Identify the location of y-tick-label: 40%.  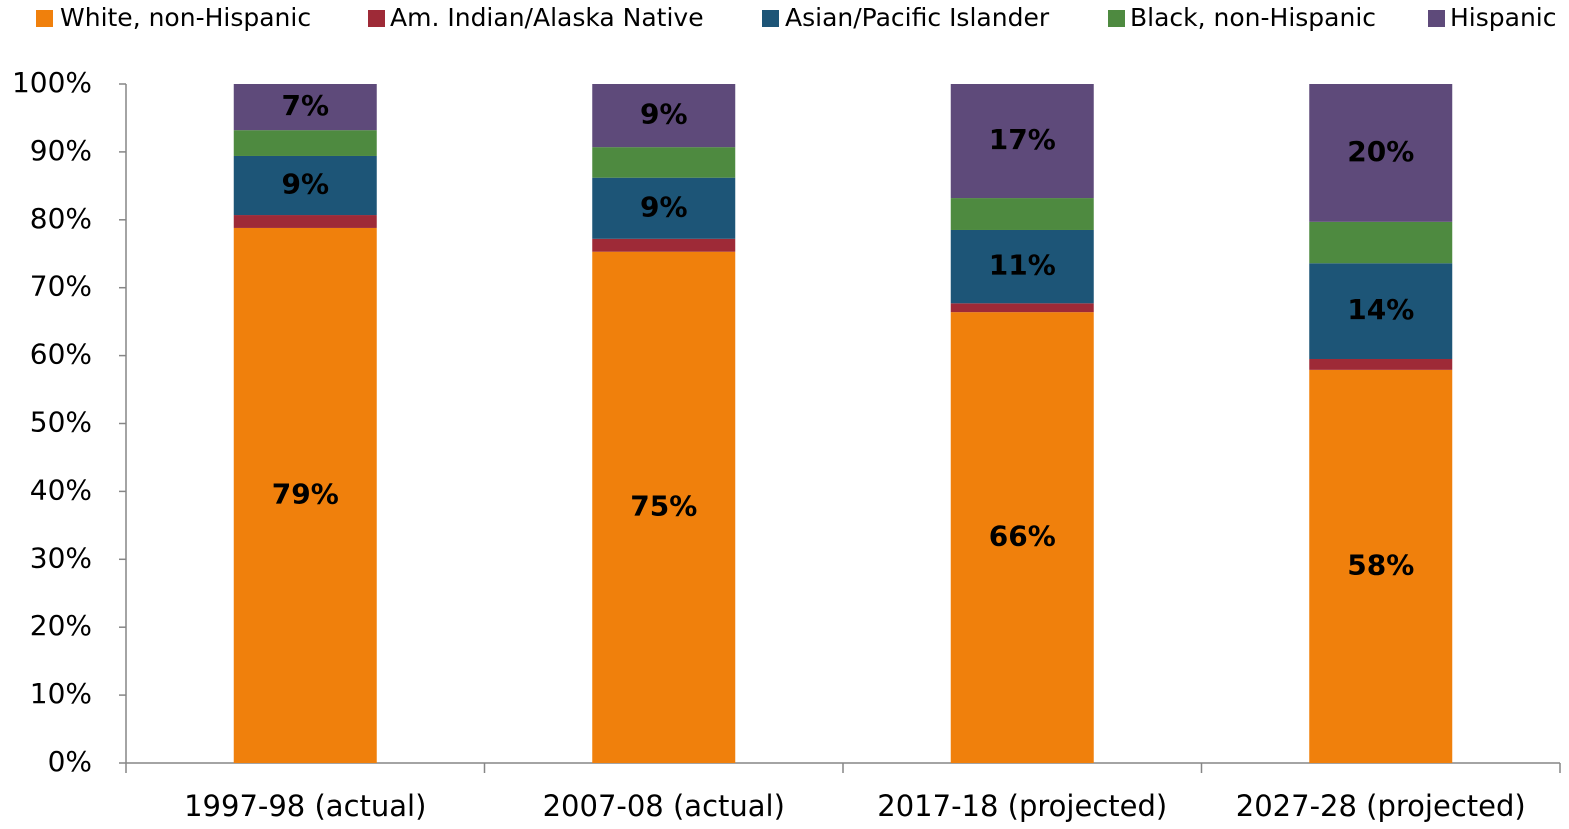
(61, 489).